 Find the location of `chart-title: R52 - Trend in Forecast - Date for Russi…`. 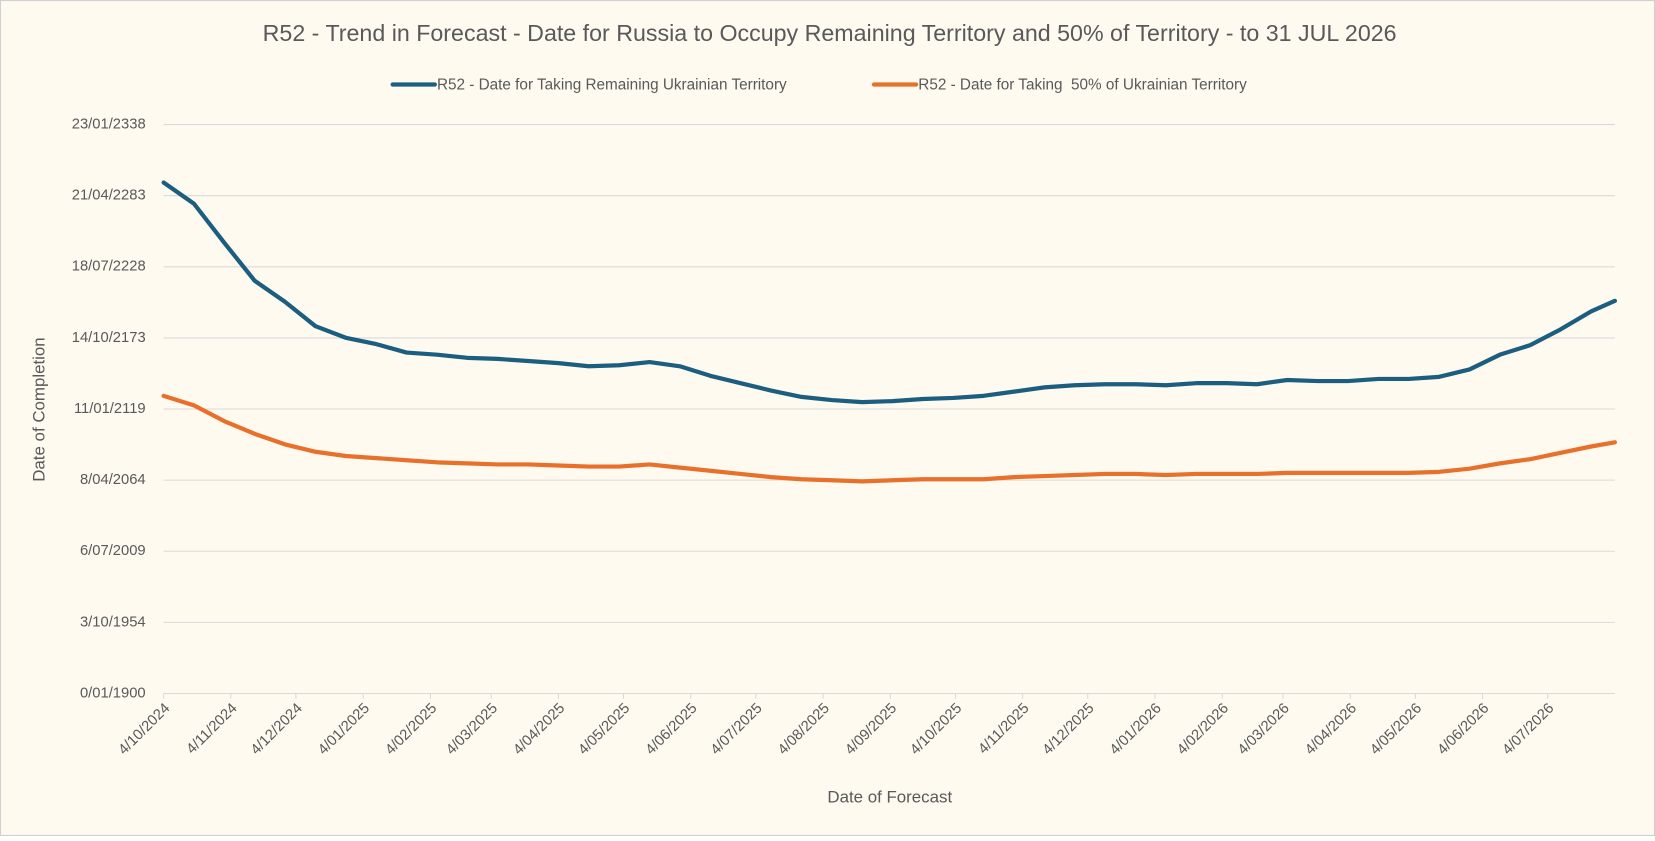

chart-title: R52 - Trend in Forecast - Date for Russi… is located at coordinates (830, 33).